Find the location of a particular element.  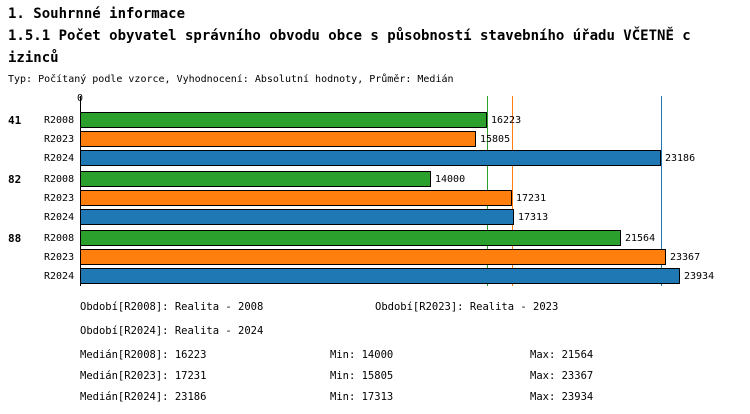

chart-title-line2: izinců is located at coordinates (33, 58).